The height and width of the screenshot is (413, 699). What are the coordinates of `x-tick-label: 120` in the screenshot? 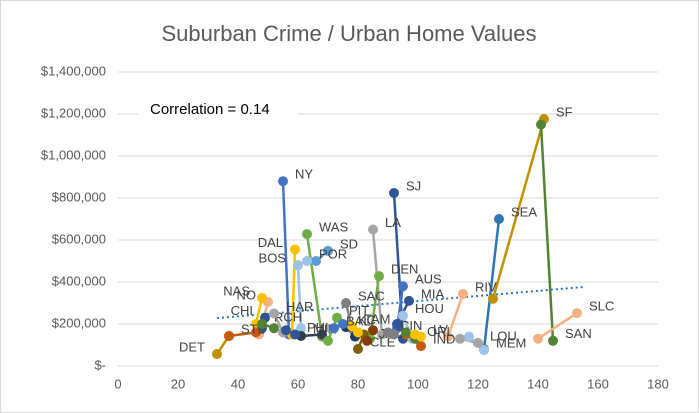 It's located at (478, 383).